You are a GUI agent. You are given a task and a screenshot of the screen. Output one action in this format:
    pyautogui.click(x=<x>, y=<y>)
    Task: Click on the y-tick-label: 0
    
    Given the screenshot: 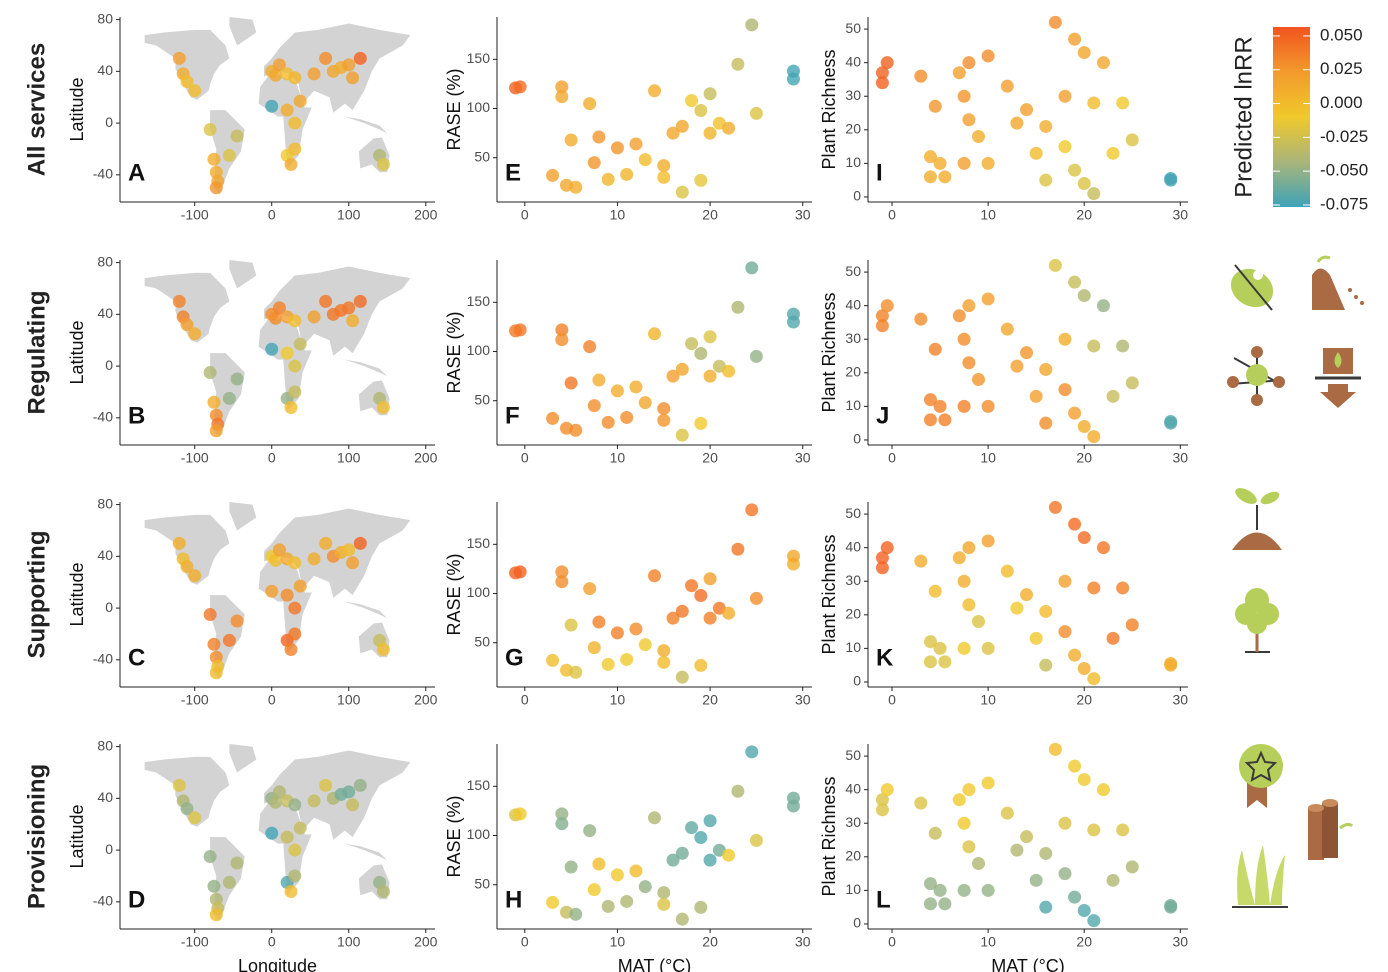 What is the action you would take?
    pyautogui.click(x=857, y=439)
    